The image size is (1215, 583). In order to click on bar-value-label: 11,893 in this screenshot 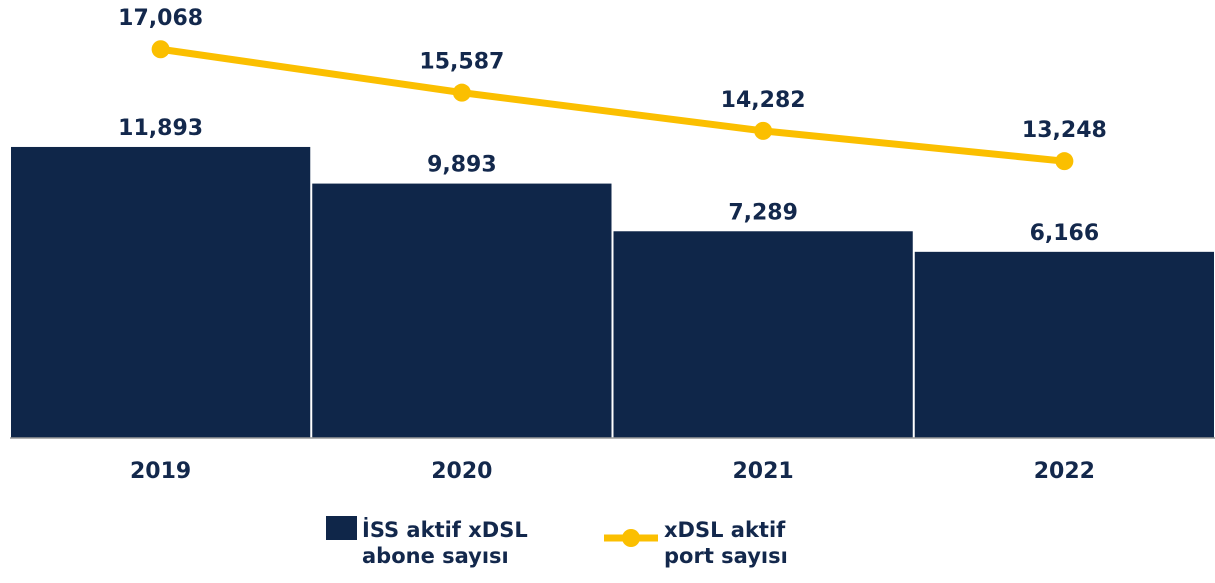, I will do `click(160, 128)`.